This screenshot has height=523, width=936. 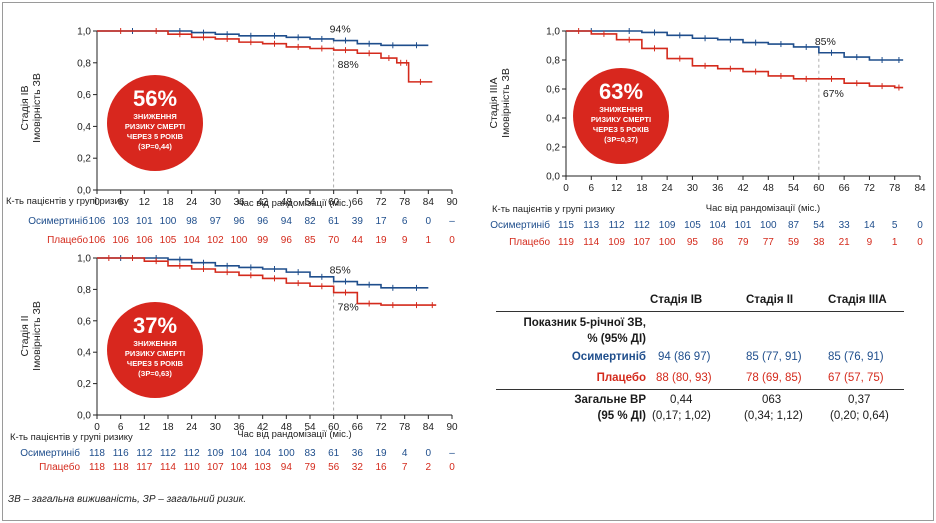 What do you see at coordinates (97, 453) in the screenshot?
I see `risk-count-osimertinib: 118` at bounding box center [97, 453].